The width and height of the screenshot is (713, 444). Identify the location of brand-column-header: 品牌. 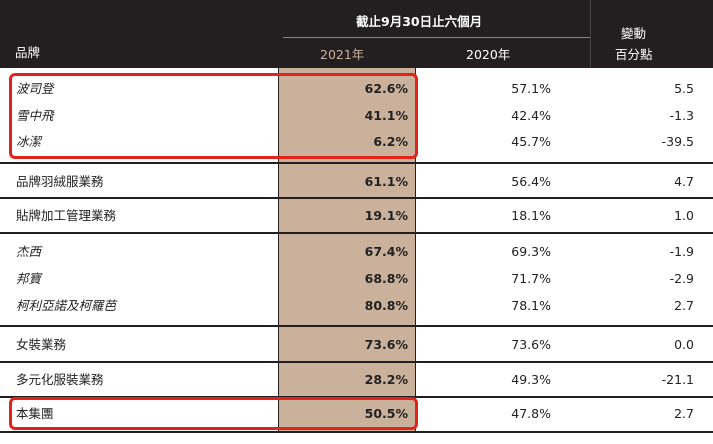
(28, 52).